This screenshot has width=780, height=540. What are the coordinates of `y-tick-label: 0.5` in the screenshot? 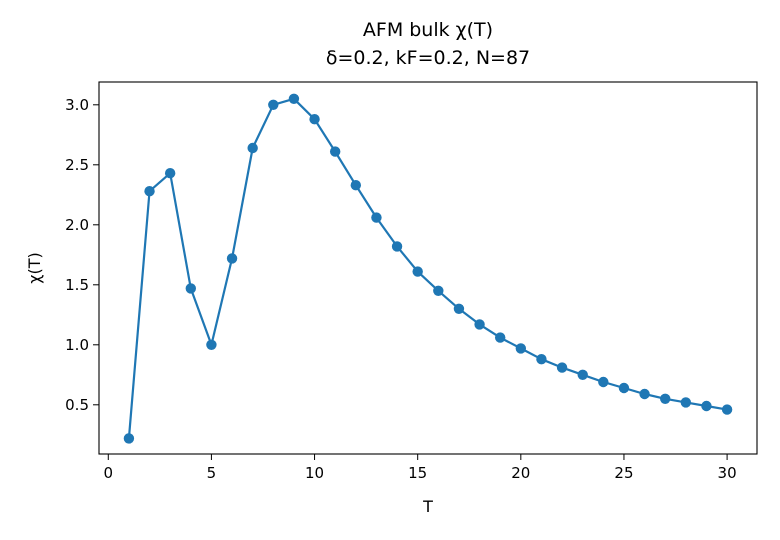 It's located at (77, 405).